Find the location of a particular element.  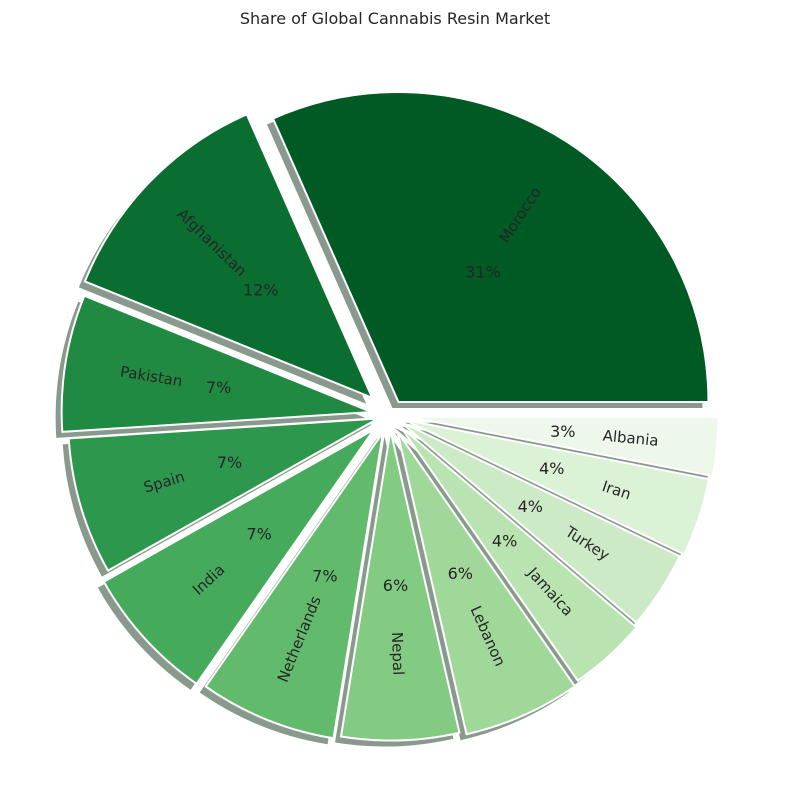

pie-slice-turkey is located at coordinates (540, 522).